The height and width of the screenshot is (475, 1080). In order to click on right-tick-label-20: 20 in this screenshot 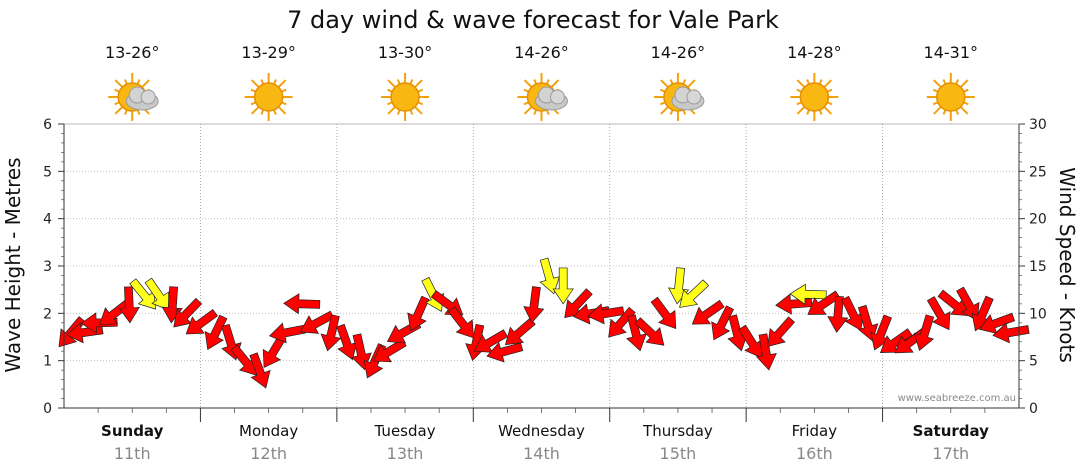, I will do `click(1038, 220)`.